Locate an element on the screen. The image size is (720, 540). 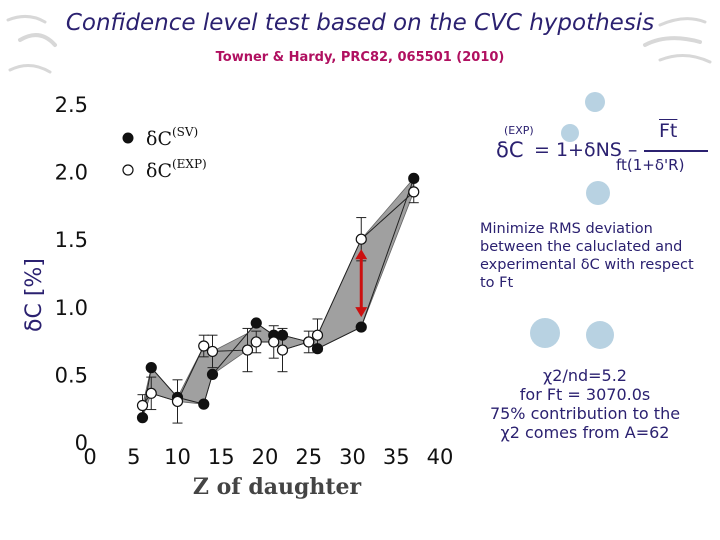
x-tick-label: 40 is located at coordinates (440, 457).